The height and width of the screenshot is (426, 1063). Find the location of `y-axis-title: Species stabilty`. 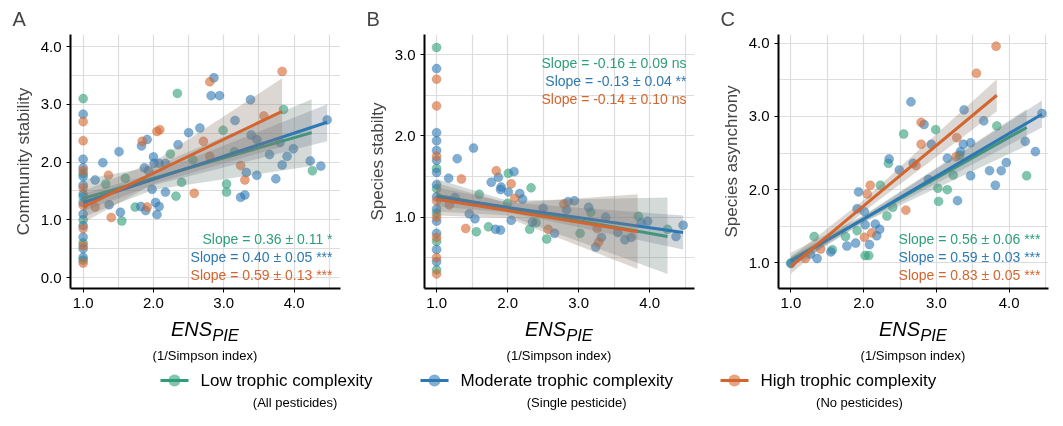

y-axis-title: Species stabilty is located at coordinates (377, 161).